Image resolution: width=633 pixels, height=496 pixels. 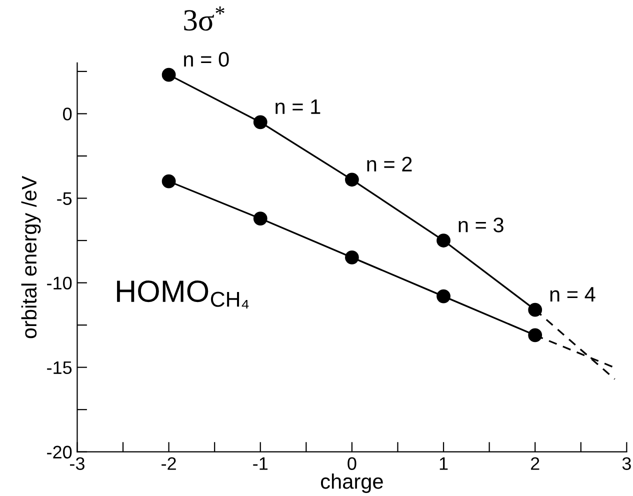 What do you see at coordinates (183, 294) in the screenshot?
I see `series-label: HOMO$_{CH₄}$` at bounding box center [183, 294].